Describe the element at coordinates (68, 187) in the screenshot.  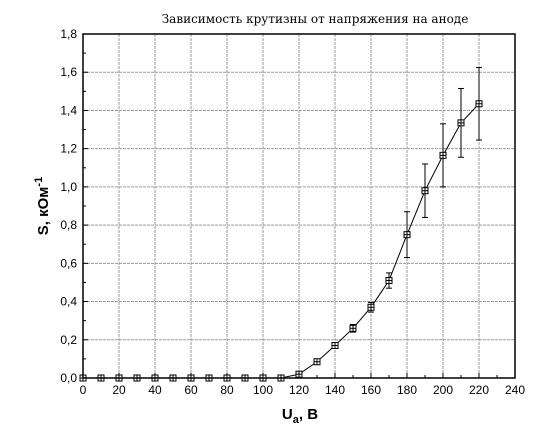
I see `y-tick-label: 1,0` at that location.